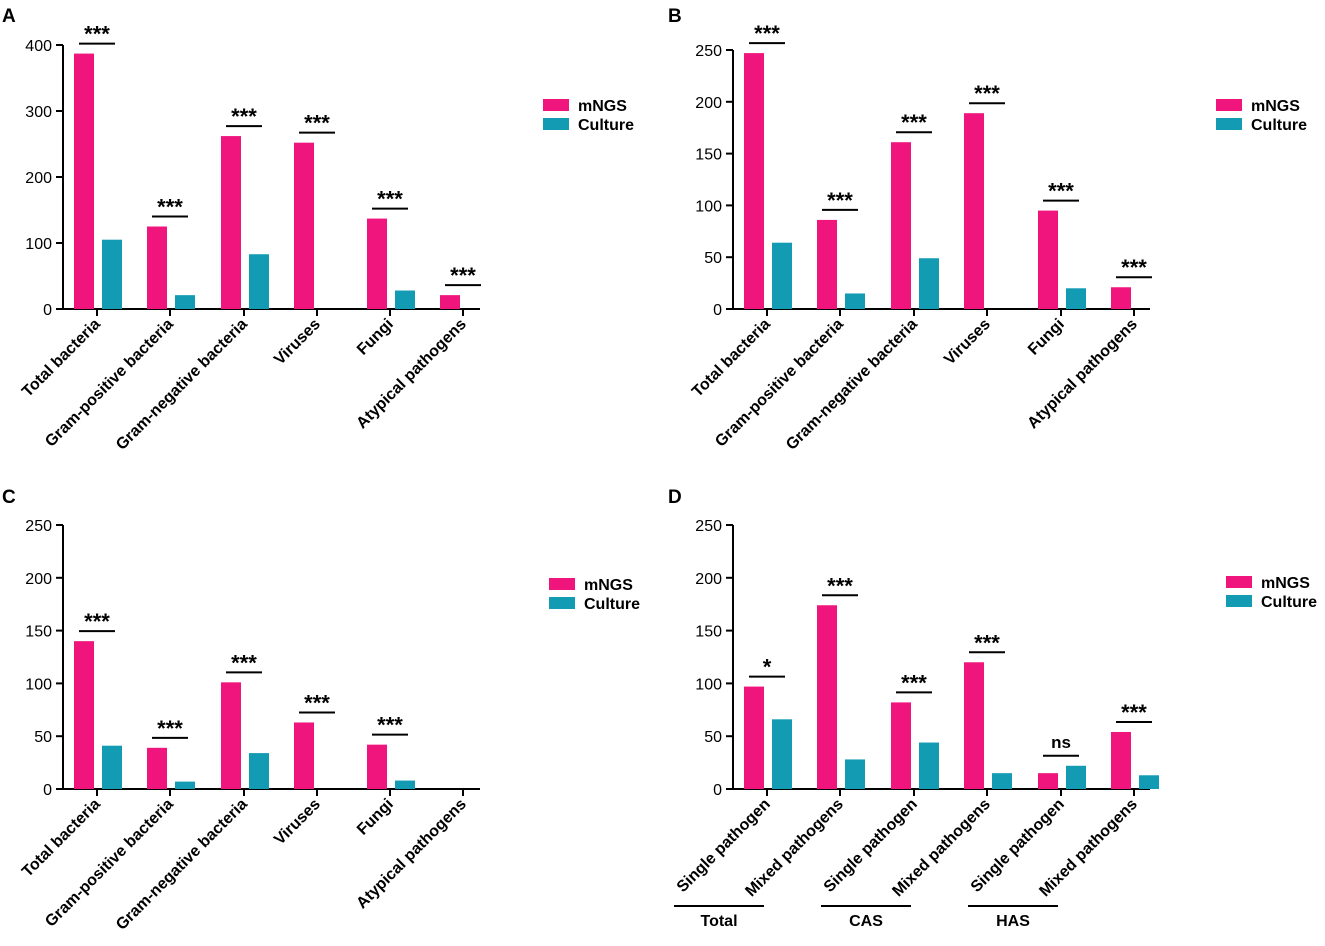 The image size is (1325, 946). Describe the element at coordinates (38, 46) in the screenshot. I see `y-tick-label: 400` at that location.